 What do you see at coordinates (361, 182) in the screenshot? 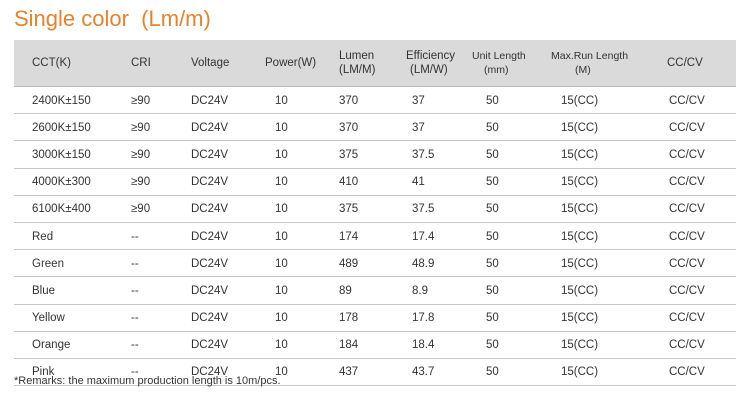
I see `cell-lumen: 410` at bounding box center [361, 182].